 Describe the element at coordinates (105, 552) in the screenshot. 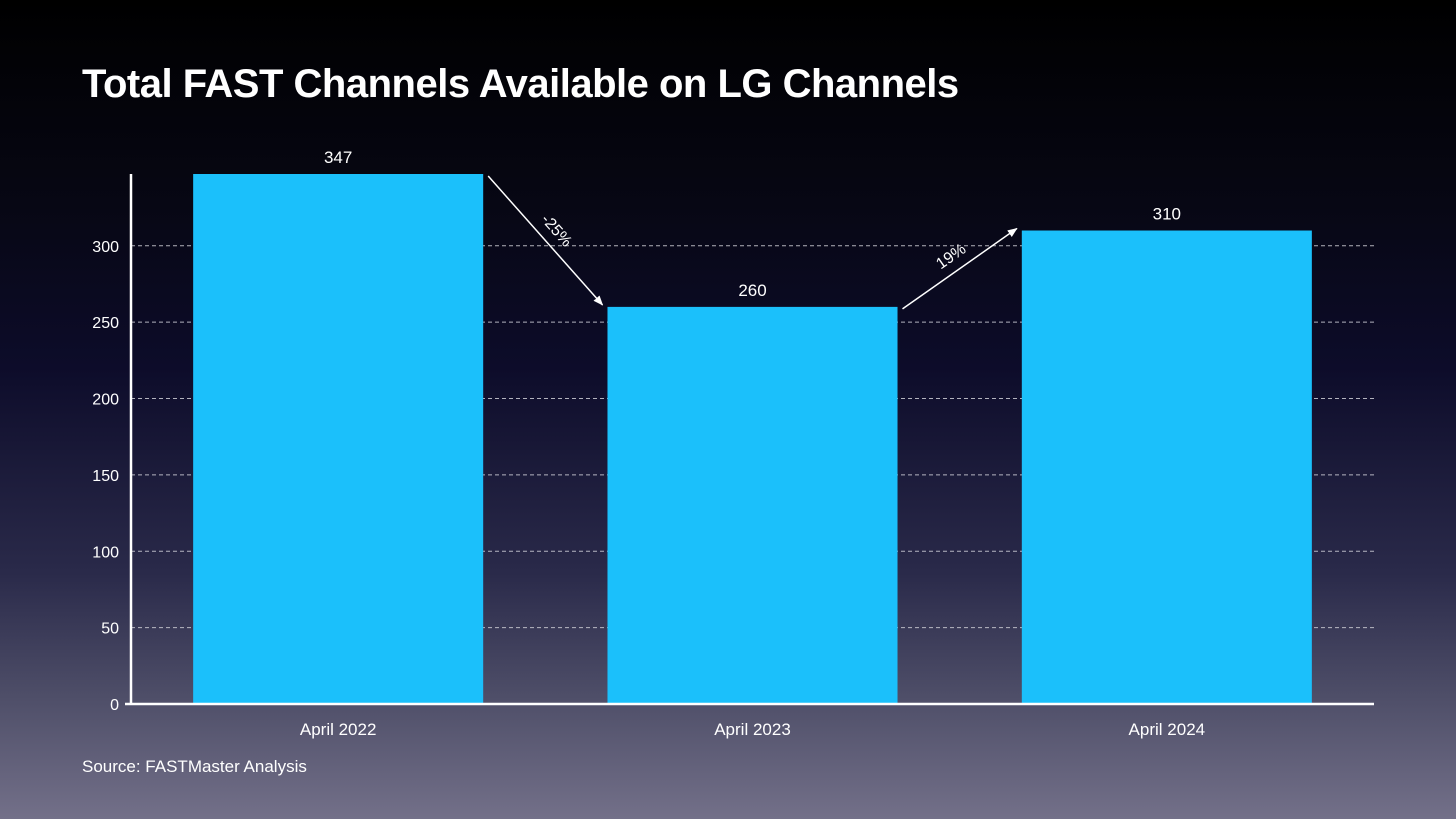

I see `y-tick-label: 100` at that location.